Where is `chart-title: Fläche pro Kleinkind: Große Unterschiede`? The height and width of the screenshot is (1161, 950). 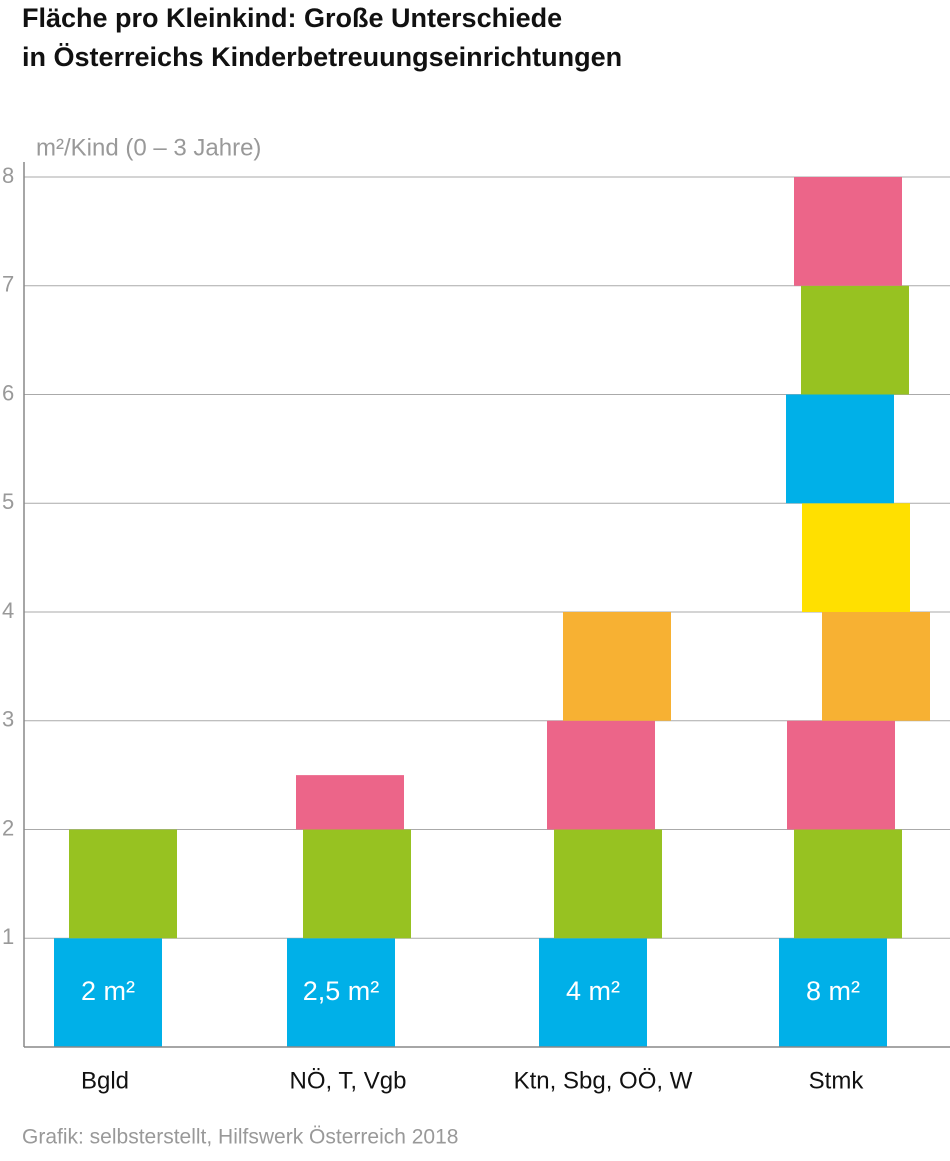
chart-title: Fläche pro Kleinkind: Große Unterschiede is located at coordinates (292, 18).